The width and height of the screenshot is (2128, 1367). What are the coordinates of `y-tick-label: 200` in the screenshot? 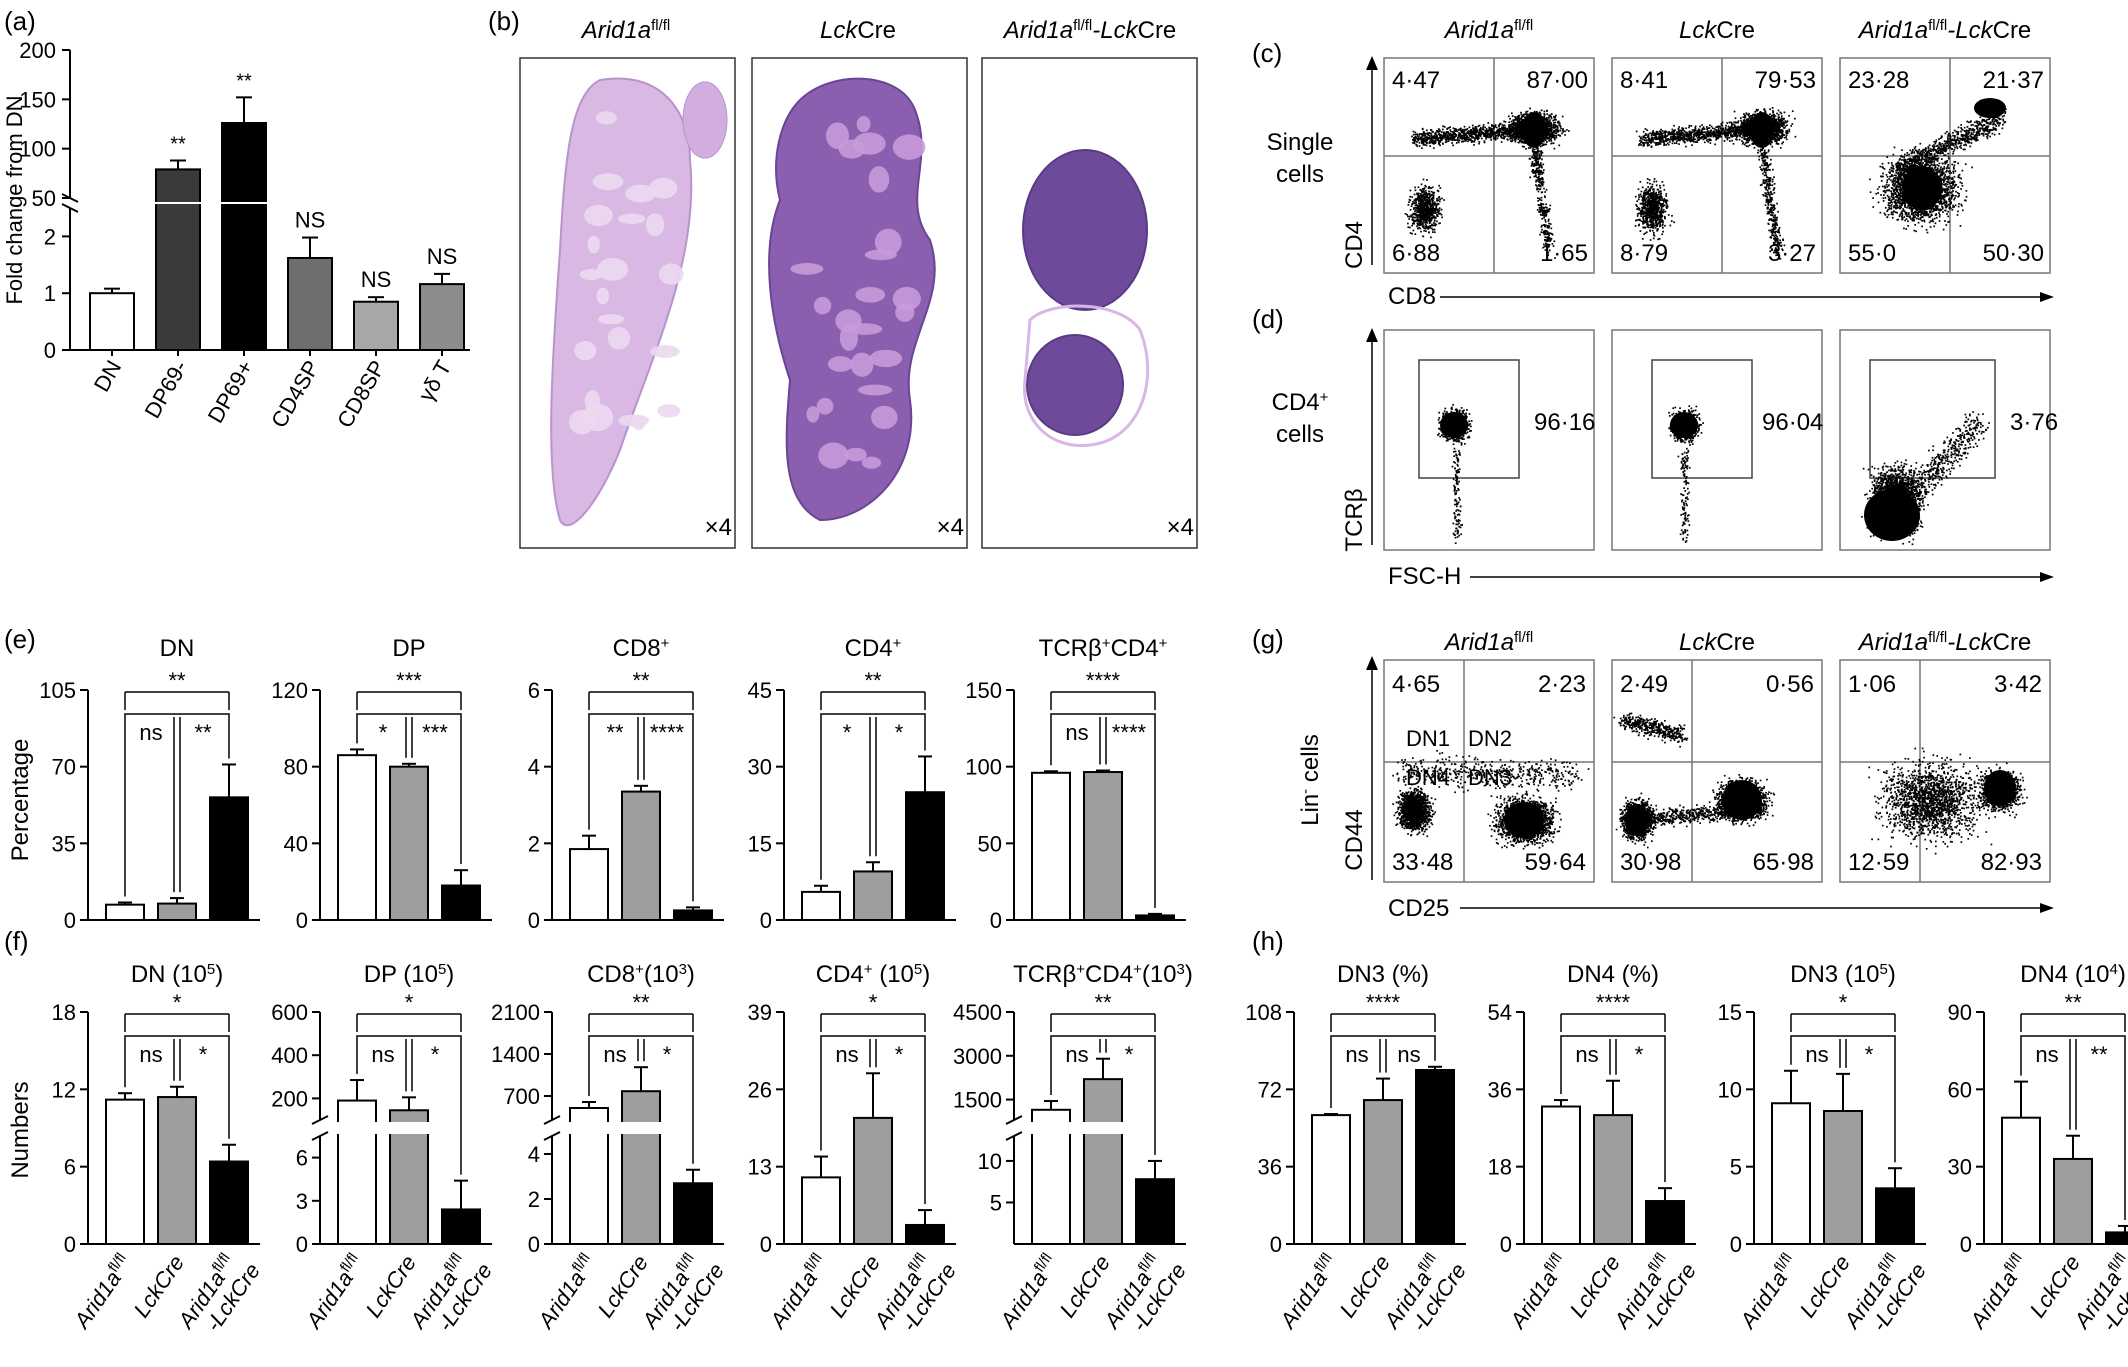 It's located at (37, 50).